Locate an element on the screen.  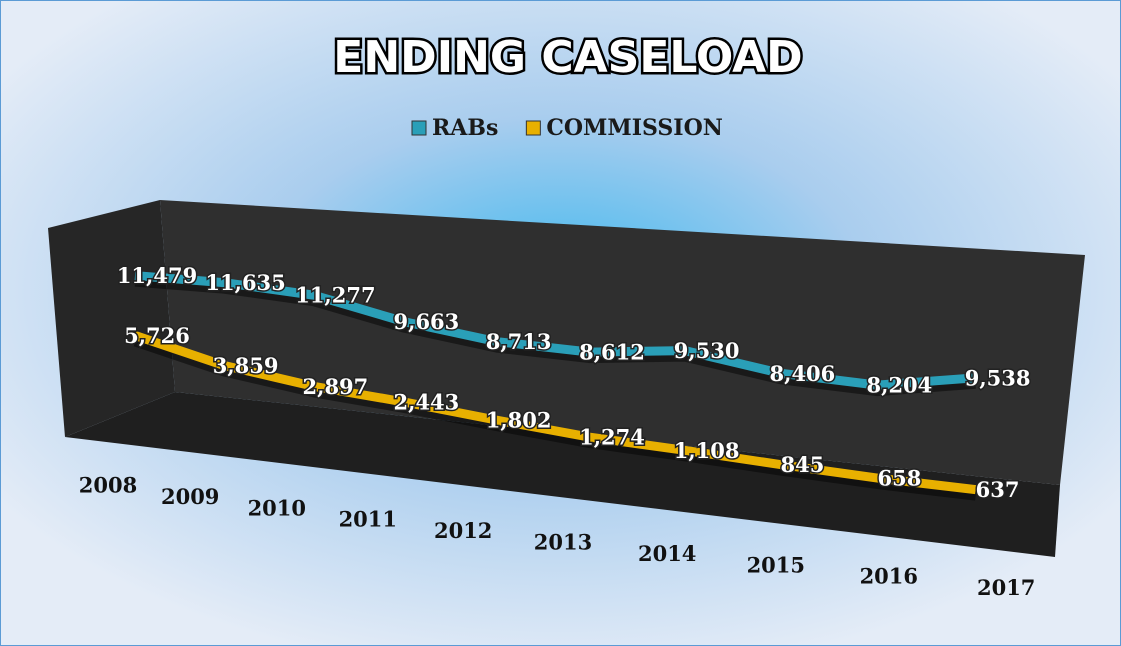
data-label: 3,859 is located at coordinates (246, 365).